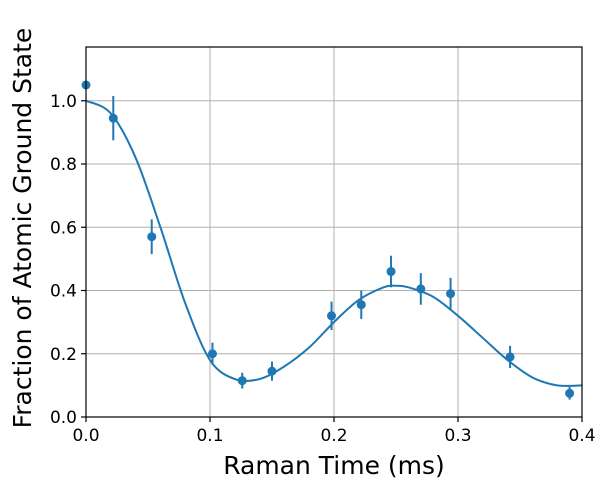 This screenshot has width=608, height=490. Describe the element at coordinates (68, 260) in the screenshot. I see `y-axis: 0.0 0.2 0.4 0.6 0.8 1.0` at that location.